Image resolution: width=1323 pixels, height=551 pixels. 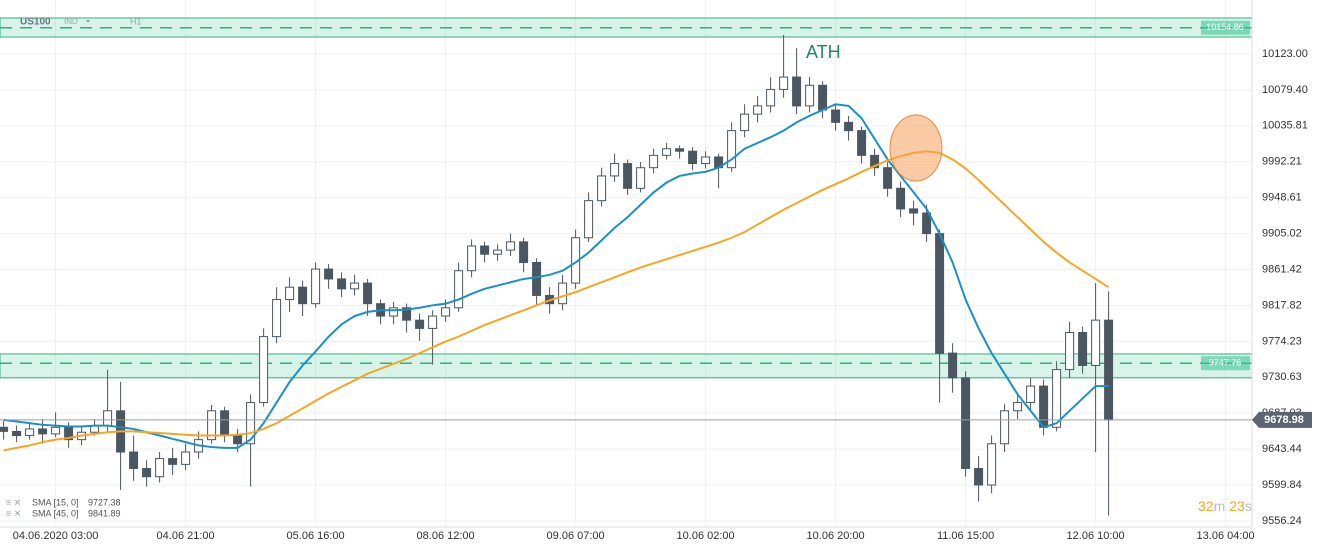 What do you see at coordinates (1282, 485) in the screenshot?
I see `y-tick-label: 9599.84` at bounding box center [1282, 485].